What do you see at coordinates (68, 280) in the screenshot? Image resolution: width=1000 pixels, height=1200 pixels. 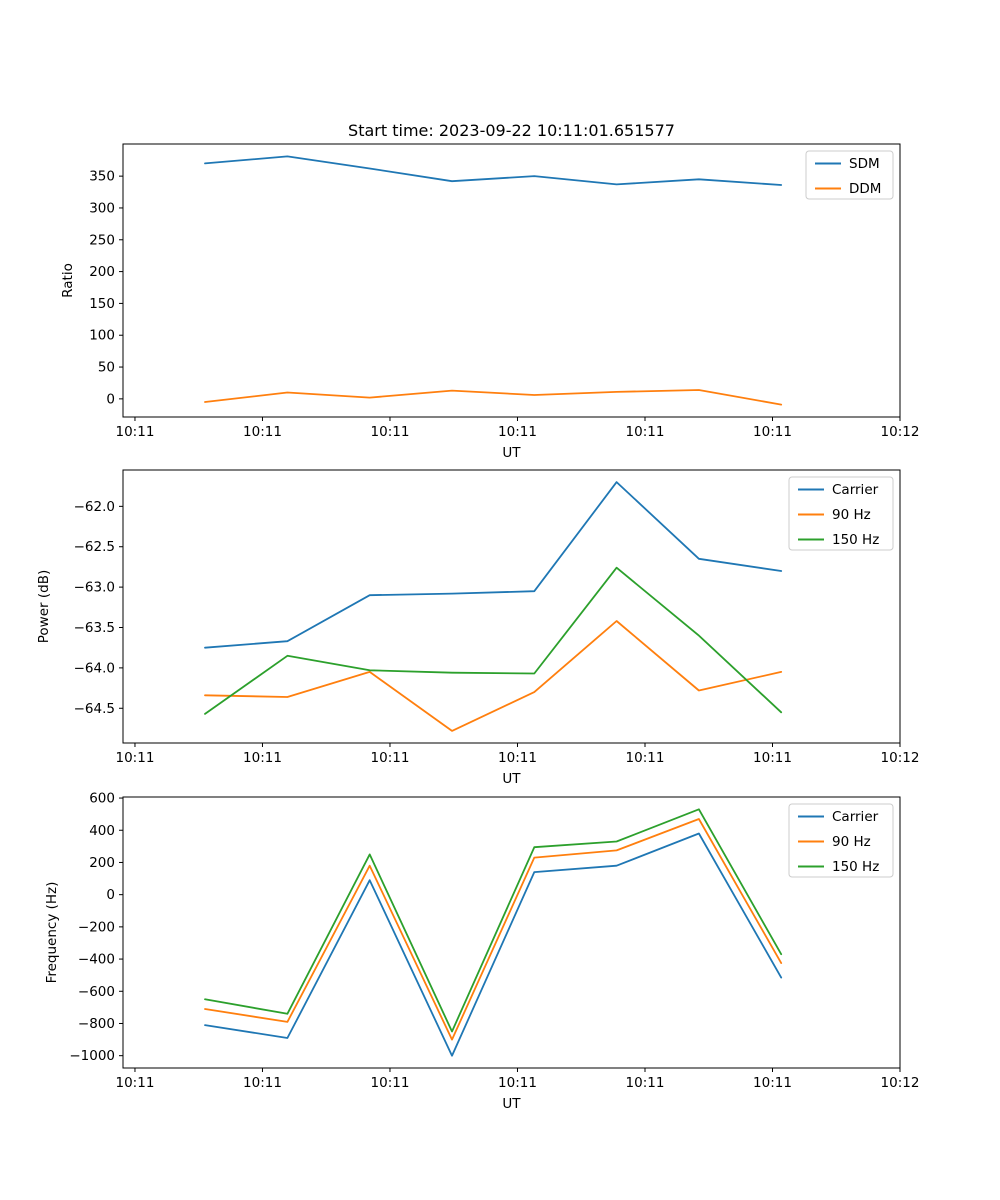 I see `y-axis-label: Ratio` at bounding box center [68, 280].